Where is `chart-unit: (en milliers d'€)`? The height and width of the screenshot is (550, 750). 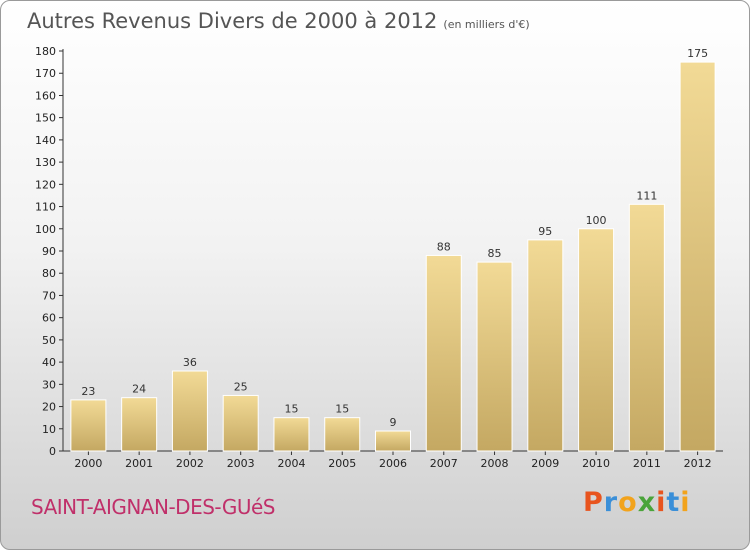
chart-unit: (en milliers d'€) is located at coordinates (486, 24).